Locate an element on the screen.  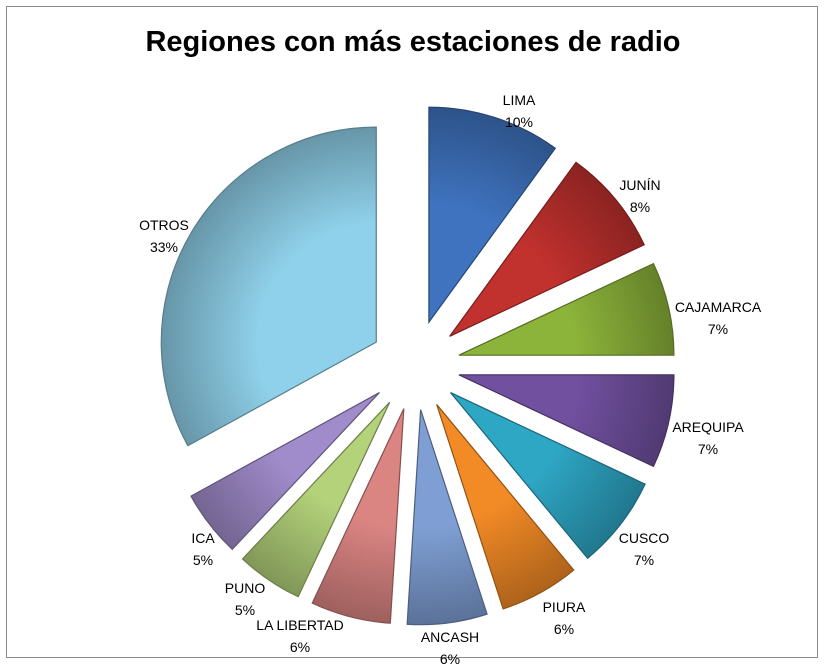
pie-slice-junín is located at coordinates (547, 249).